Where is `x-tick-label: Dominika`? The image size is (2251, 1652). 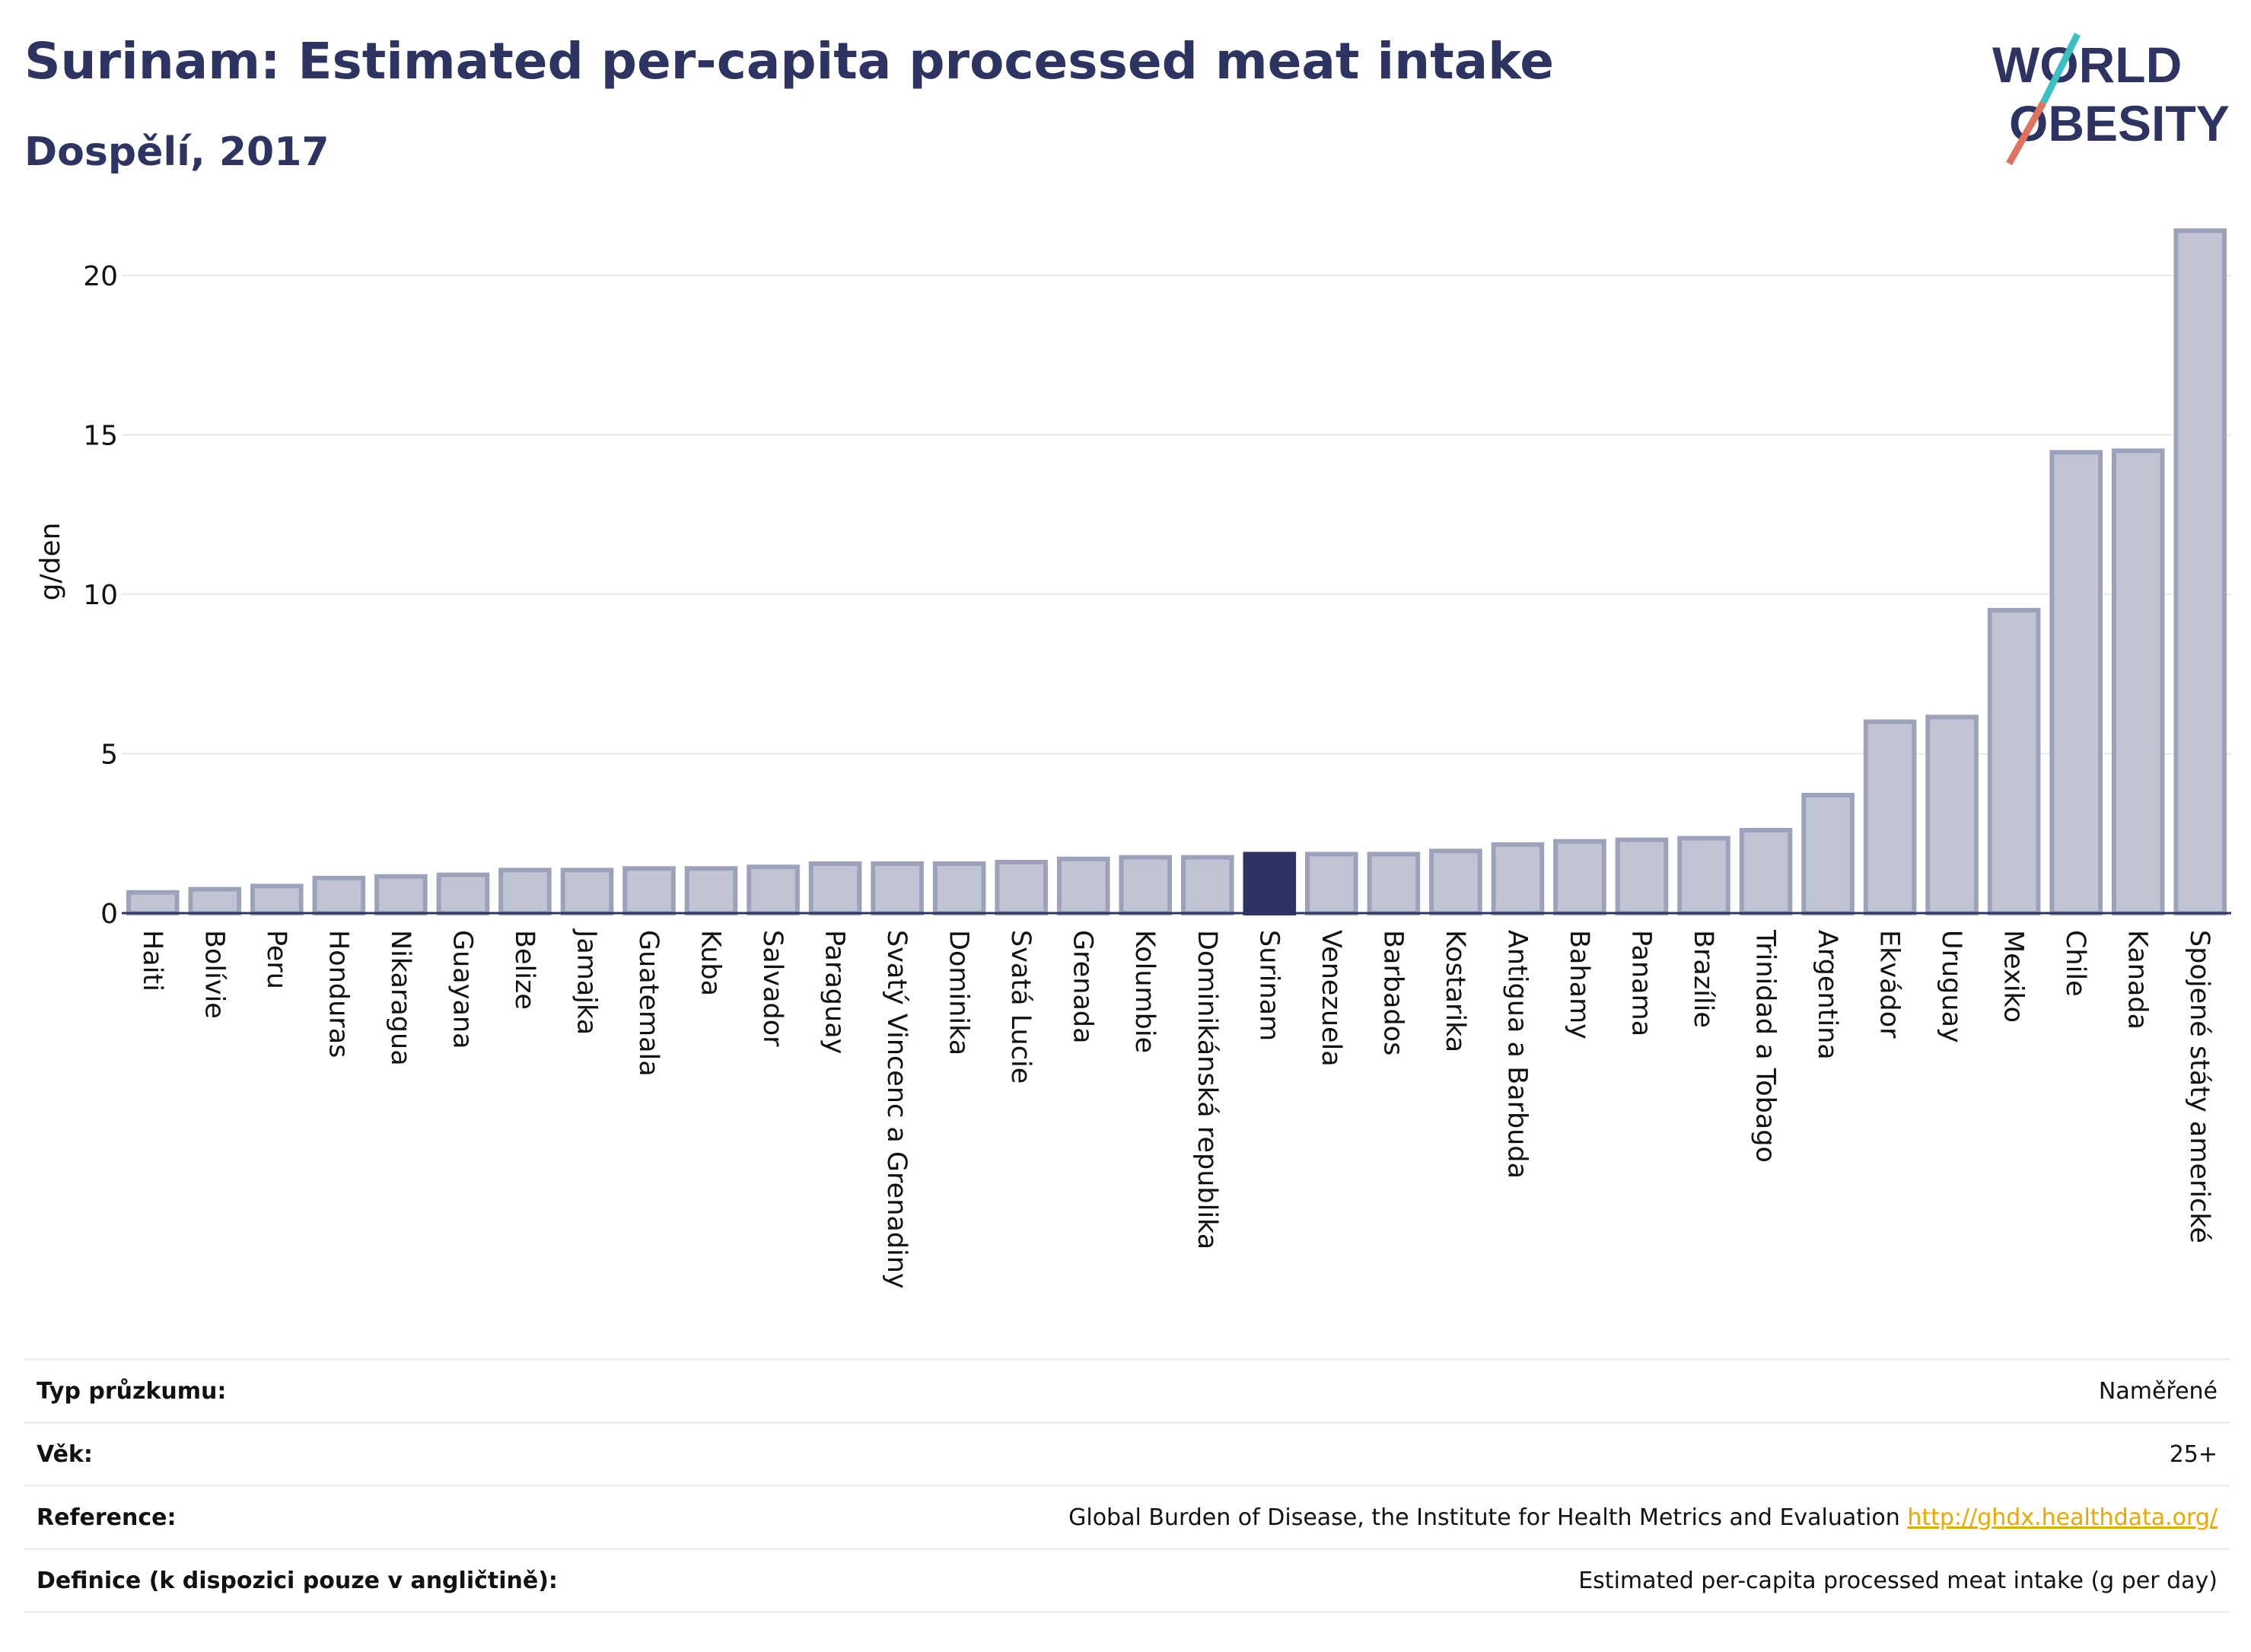
x-tick-label: Dominika is located at coordinates (959, 993).